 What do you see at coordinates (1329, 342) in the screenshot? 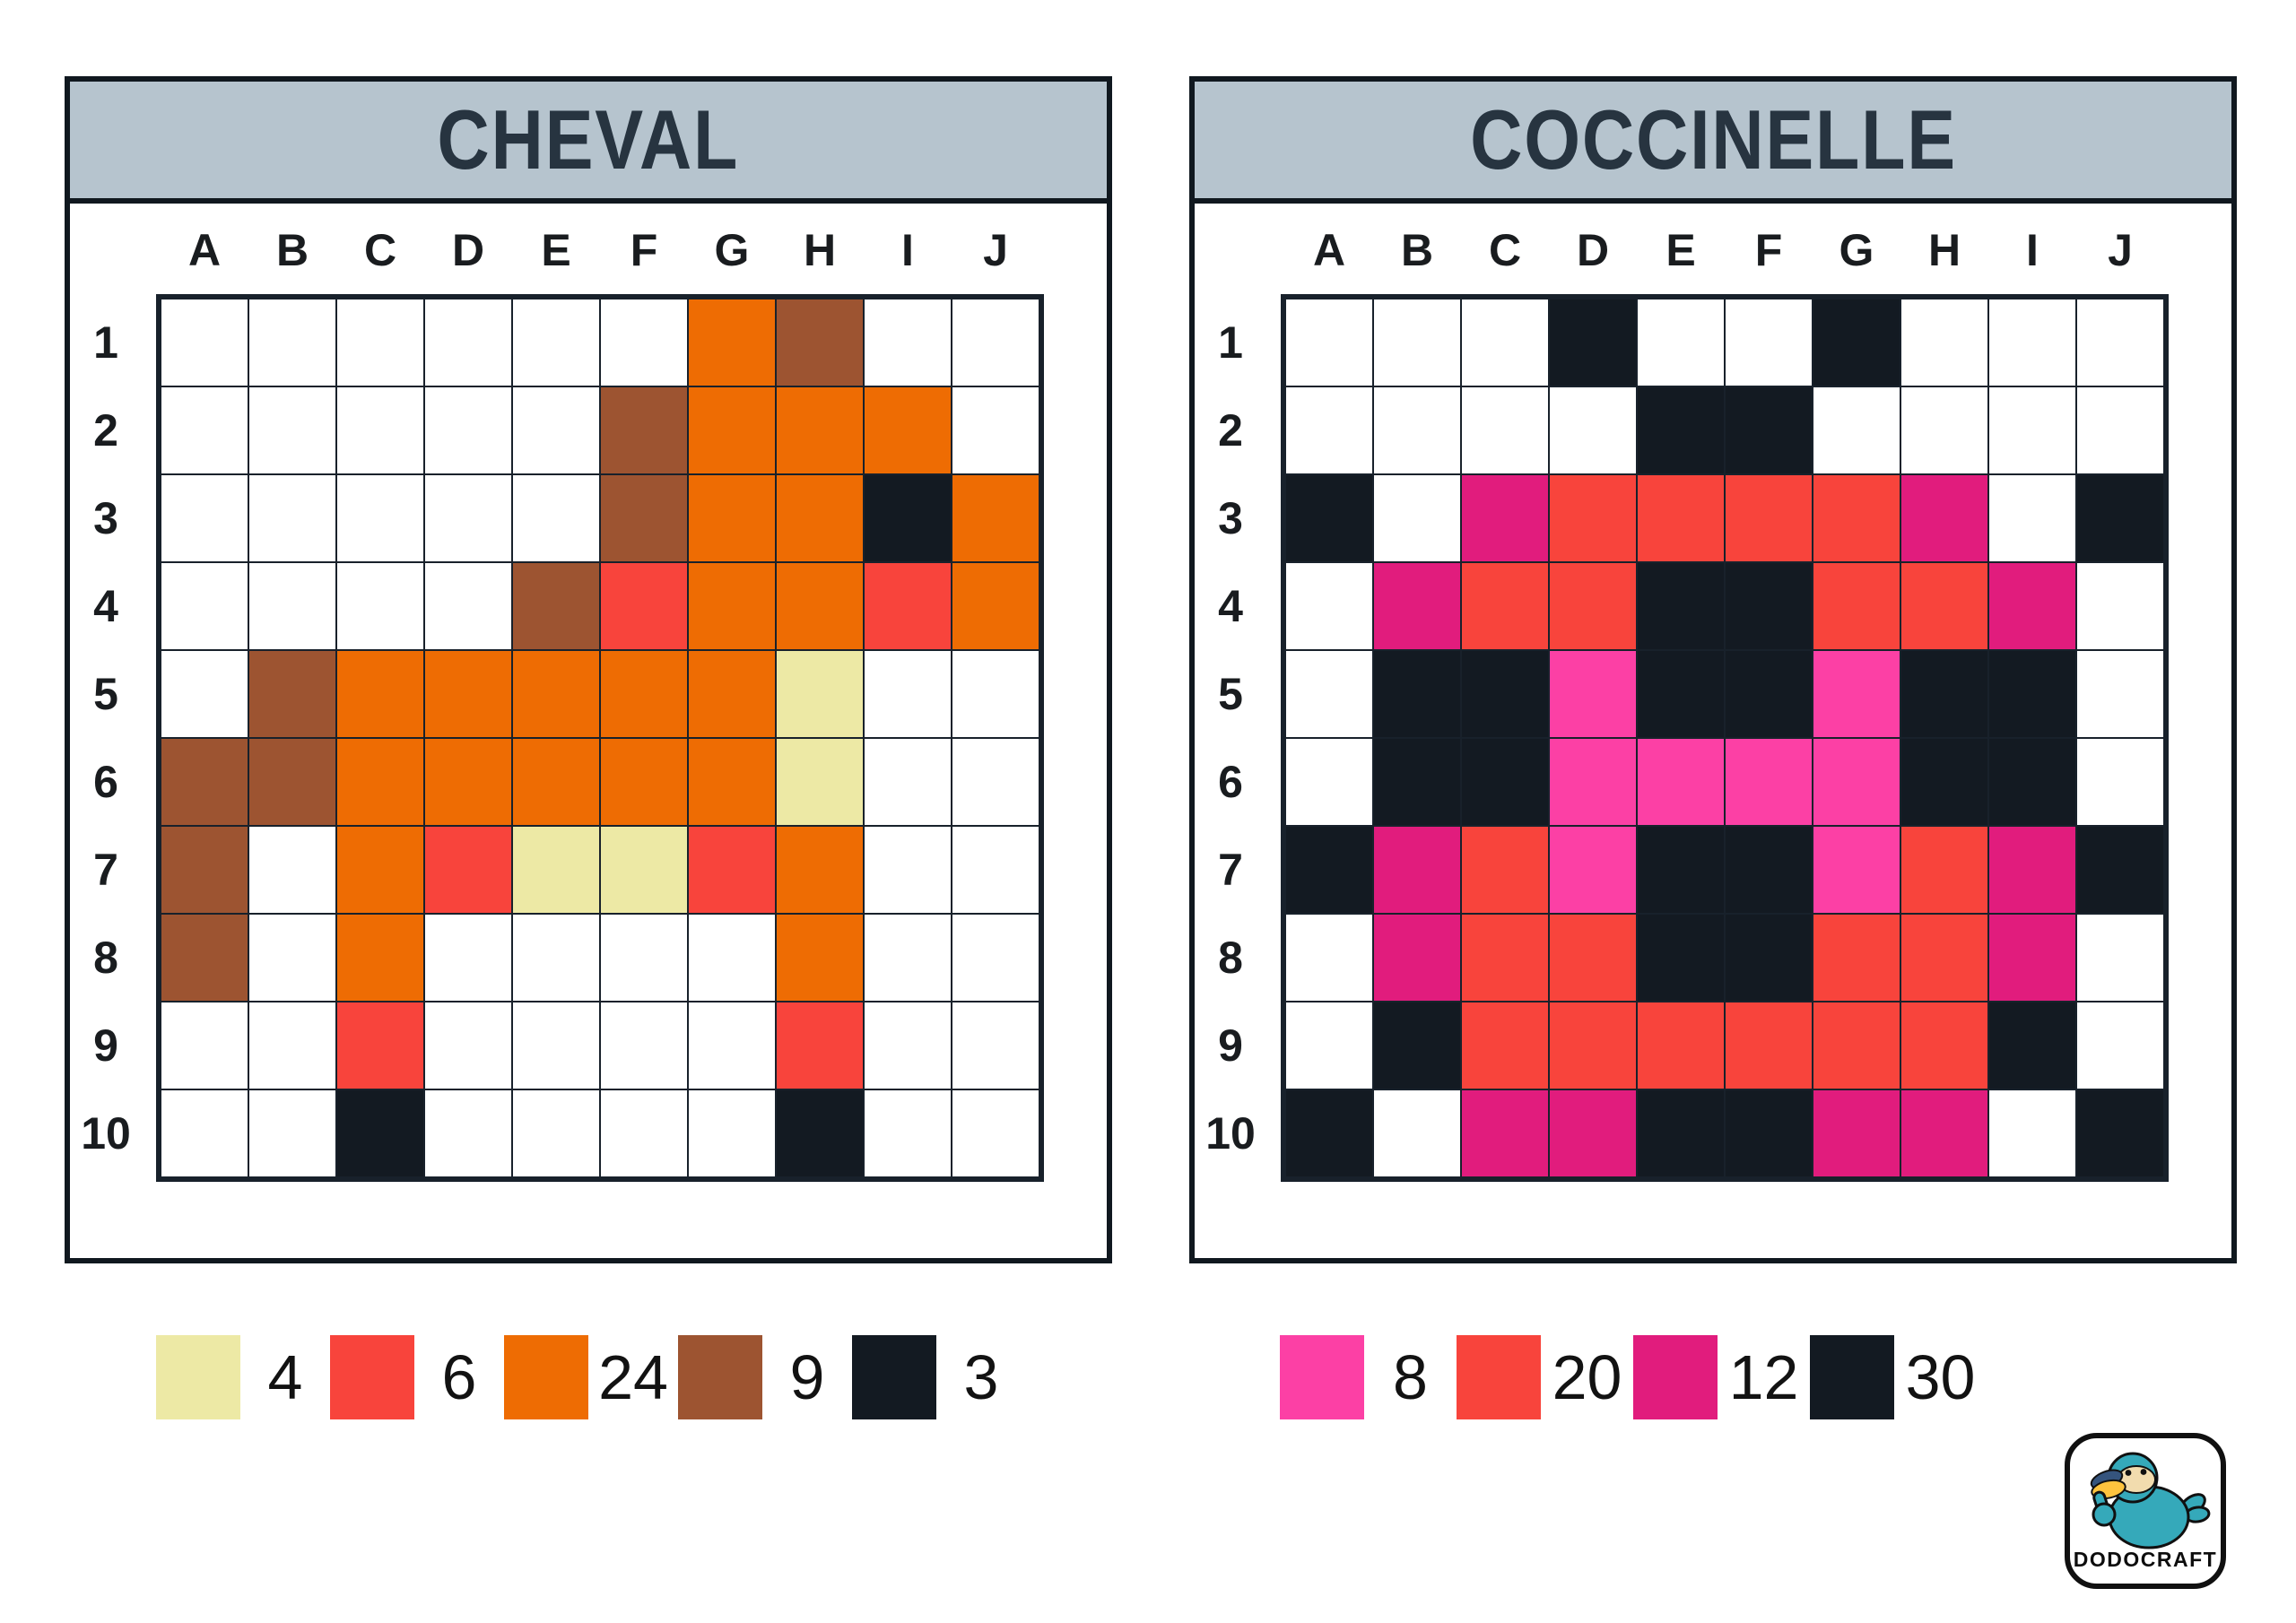
I see `grid-cell-A1` at bounding box center [1329, 342].